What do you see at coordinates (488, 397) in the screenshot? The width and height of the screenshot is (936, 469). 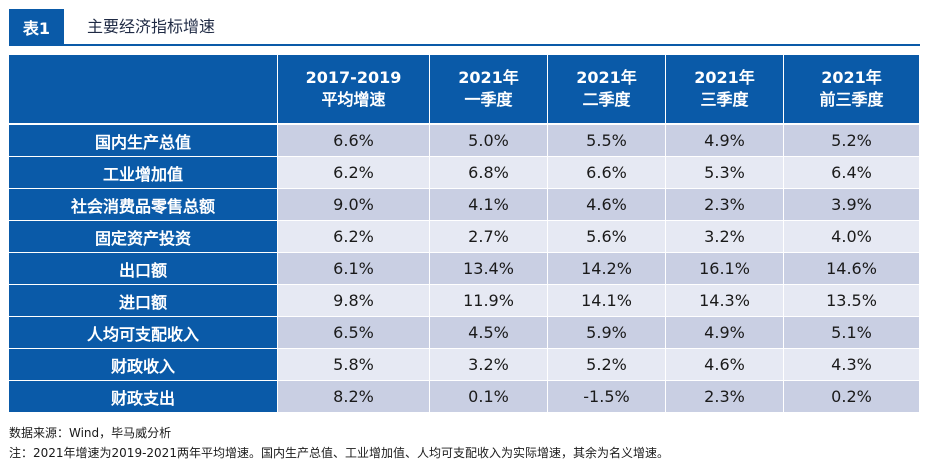 I see `table-cell: 0.1%` at bounding box center [488, 397].